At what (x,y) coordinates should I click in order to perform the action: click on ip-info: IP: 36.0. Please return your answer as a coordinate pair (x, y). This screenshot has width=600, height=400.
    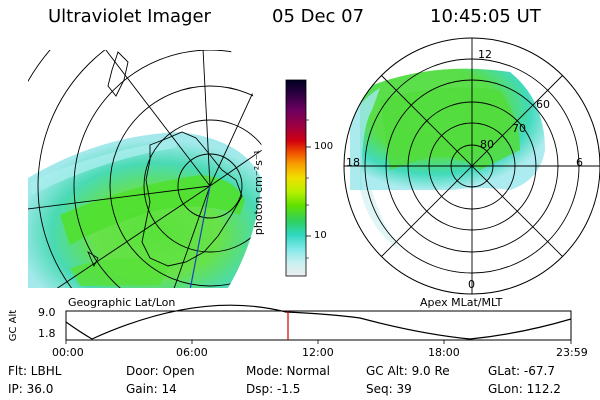
    Looking at the image, I should click on (31, 389).